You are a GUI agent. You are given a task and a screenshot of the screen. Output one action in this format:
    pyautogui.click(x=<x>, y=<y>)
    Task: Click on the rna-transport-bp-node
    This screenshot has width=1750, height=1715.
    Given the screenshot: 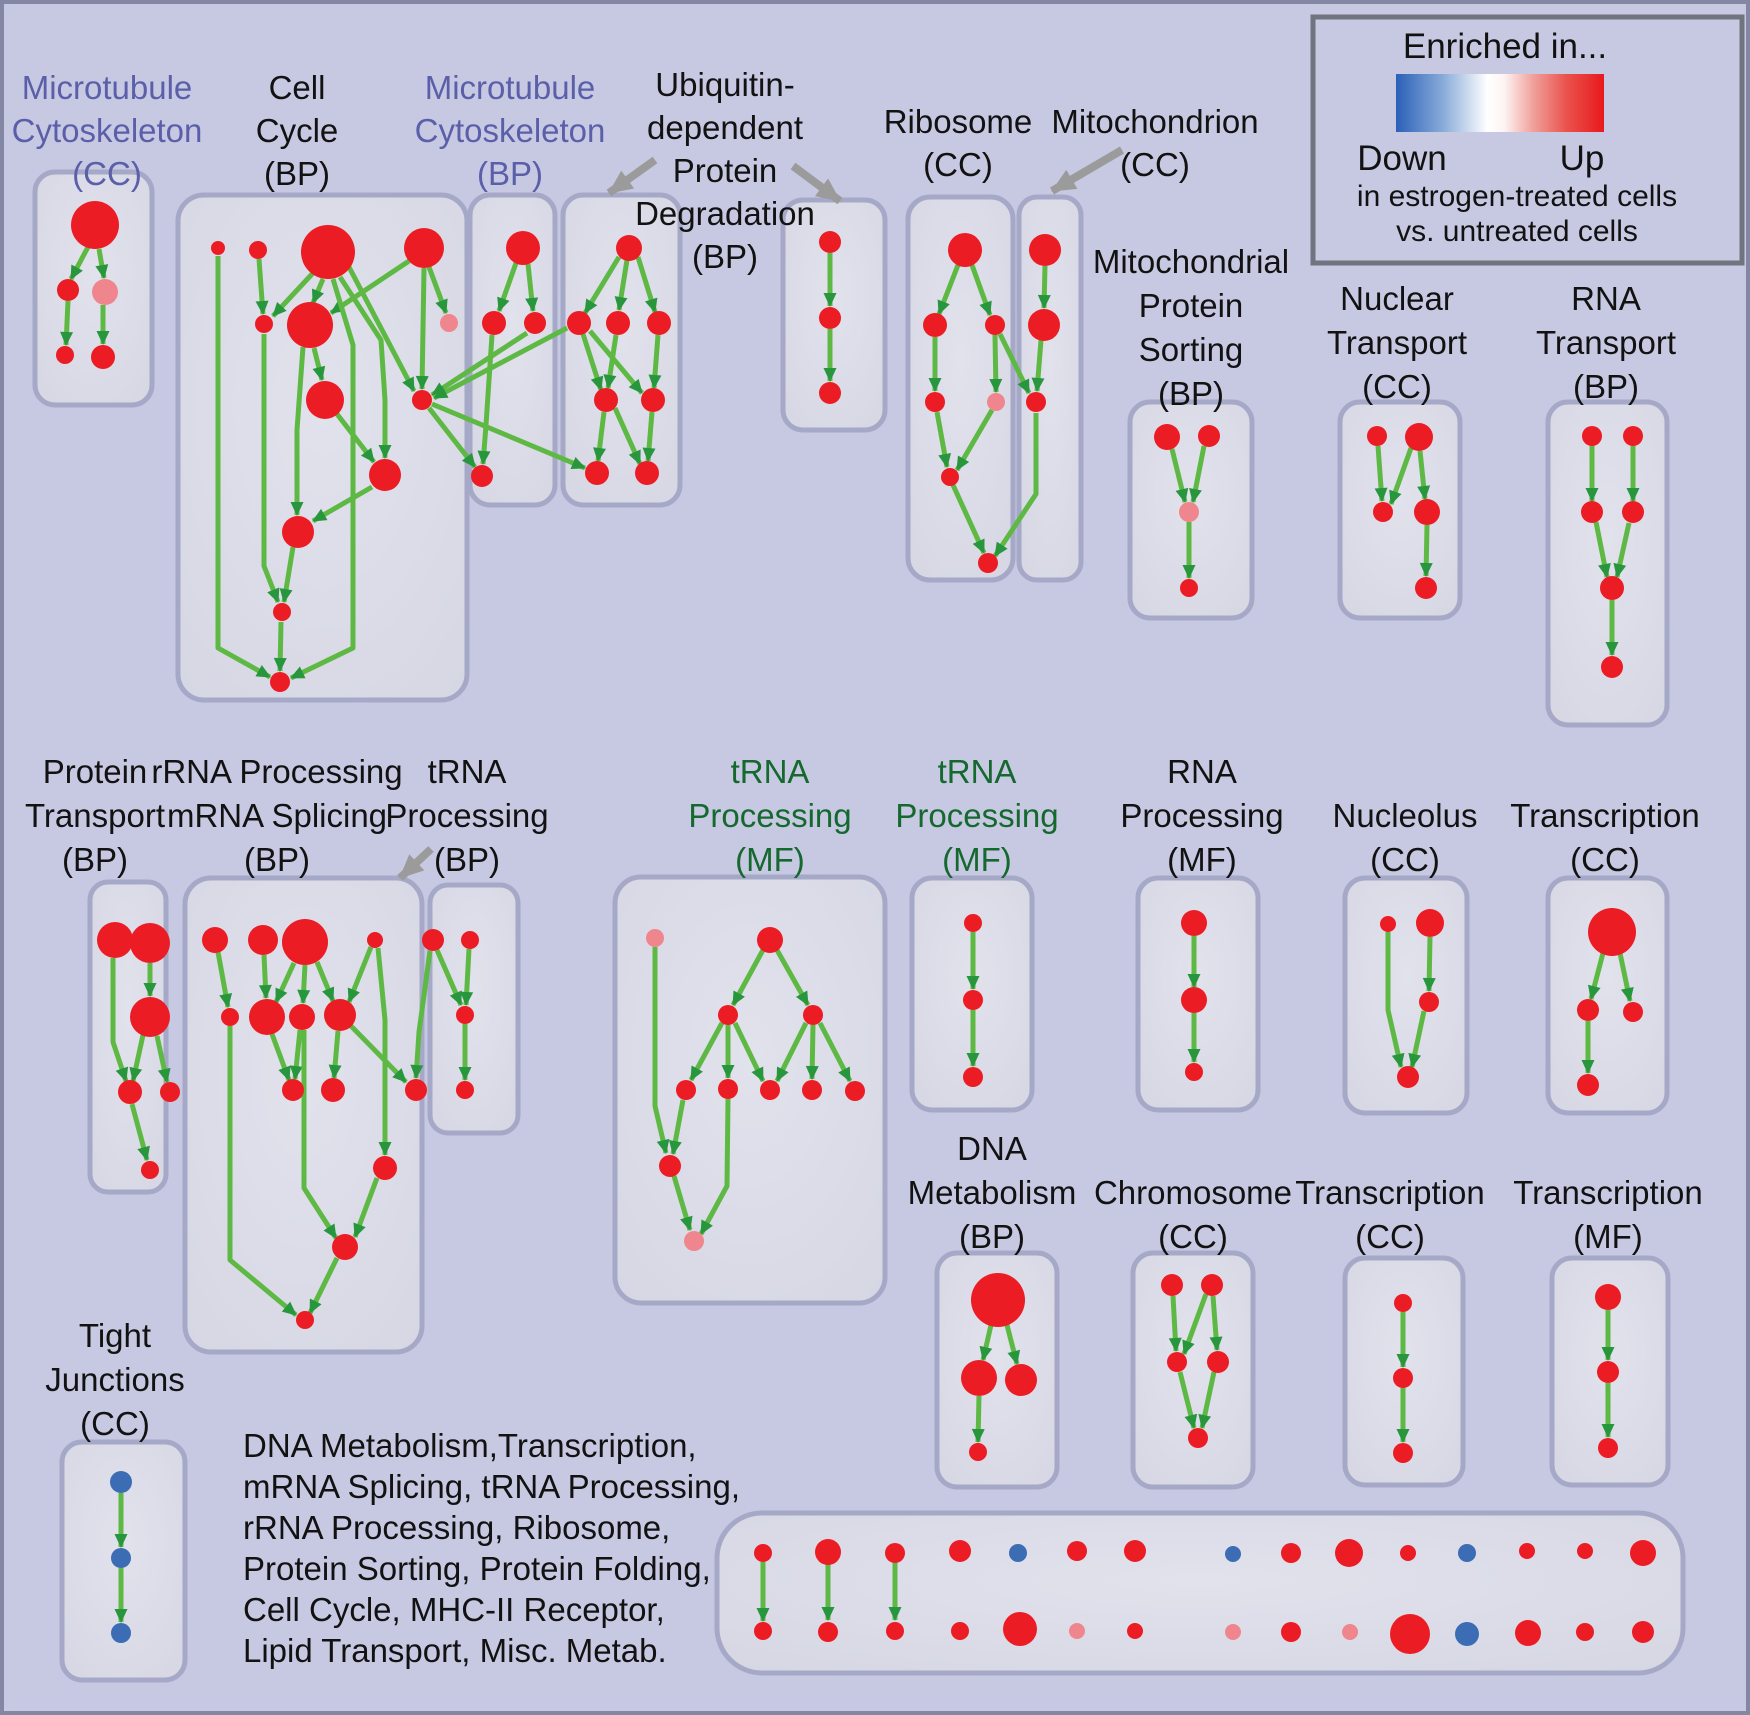 What is the action you would take?
    pyautogui.click(x=1633, y=512)
    